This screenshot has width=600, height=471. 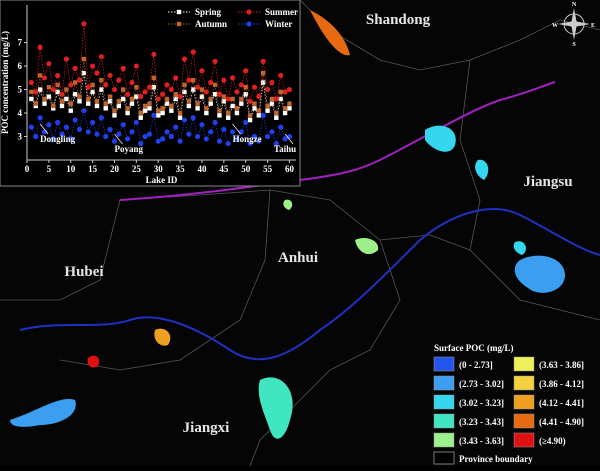 What do you see at coordinates (208, 12) in the screenshot?
I see `legend-label: Spring` at bounding box center [208, 12].